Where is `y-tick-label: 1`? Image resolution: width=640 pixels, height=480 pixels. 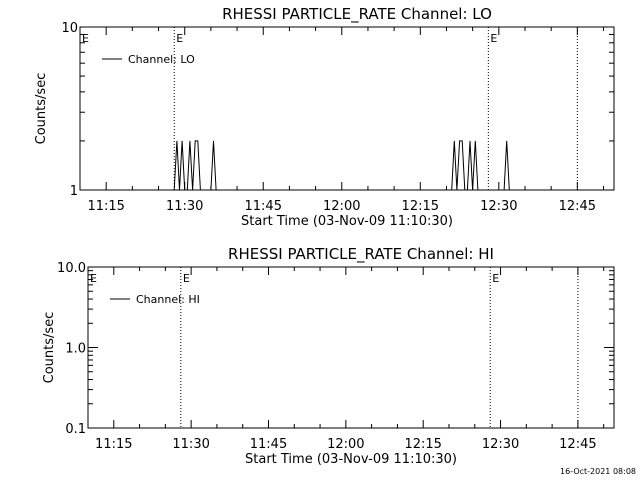
y-tick-label: 1 is located at coordinates (74, 191).